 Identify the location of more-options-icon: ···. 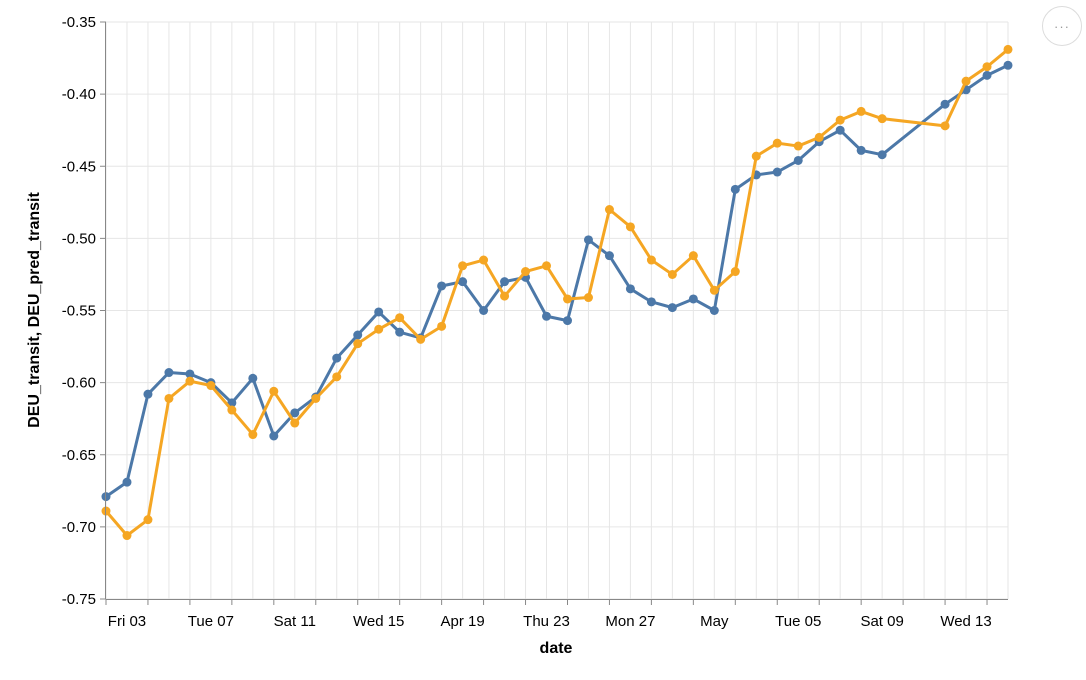
(1062, 26).